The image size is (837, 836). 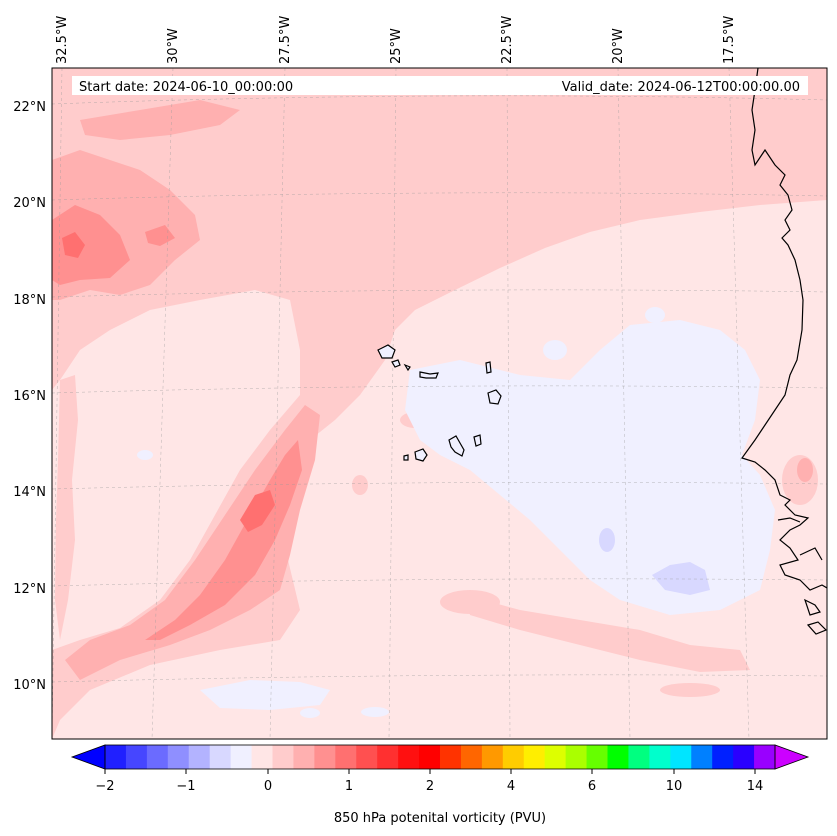 What do you see at coordinates (802, 576) in the screenshot?
I see `africa-coastline-detail` at bounding box center [802, 576].